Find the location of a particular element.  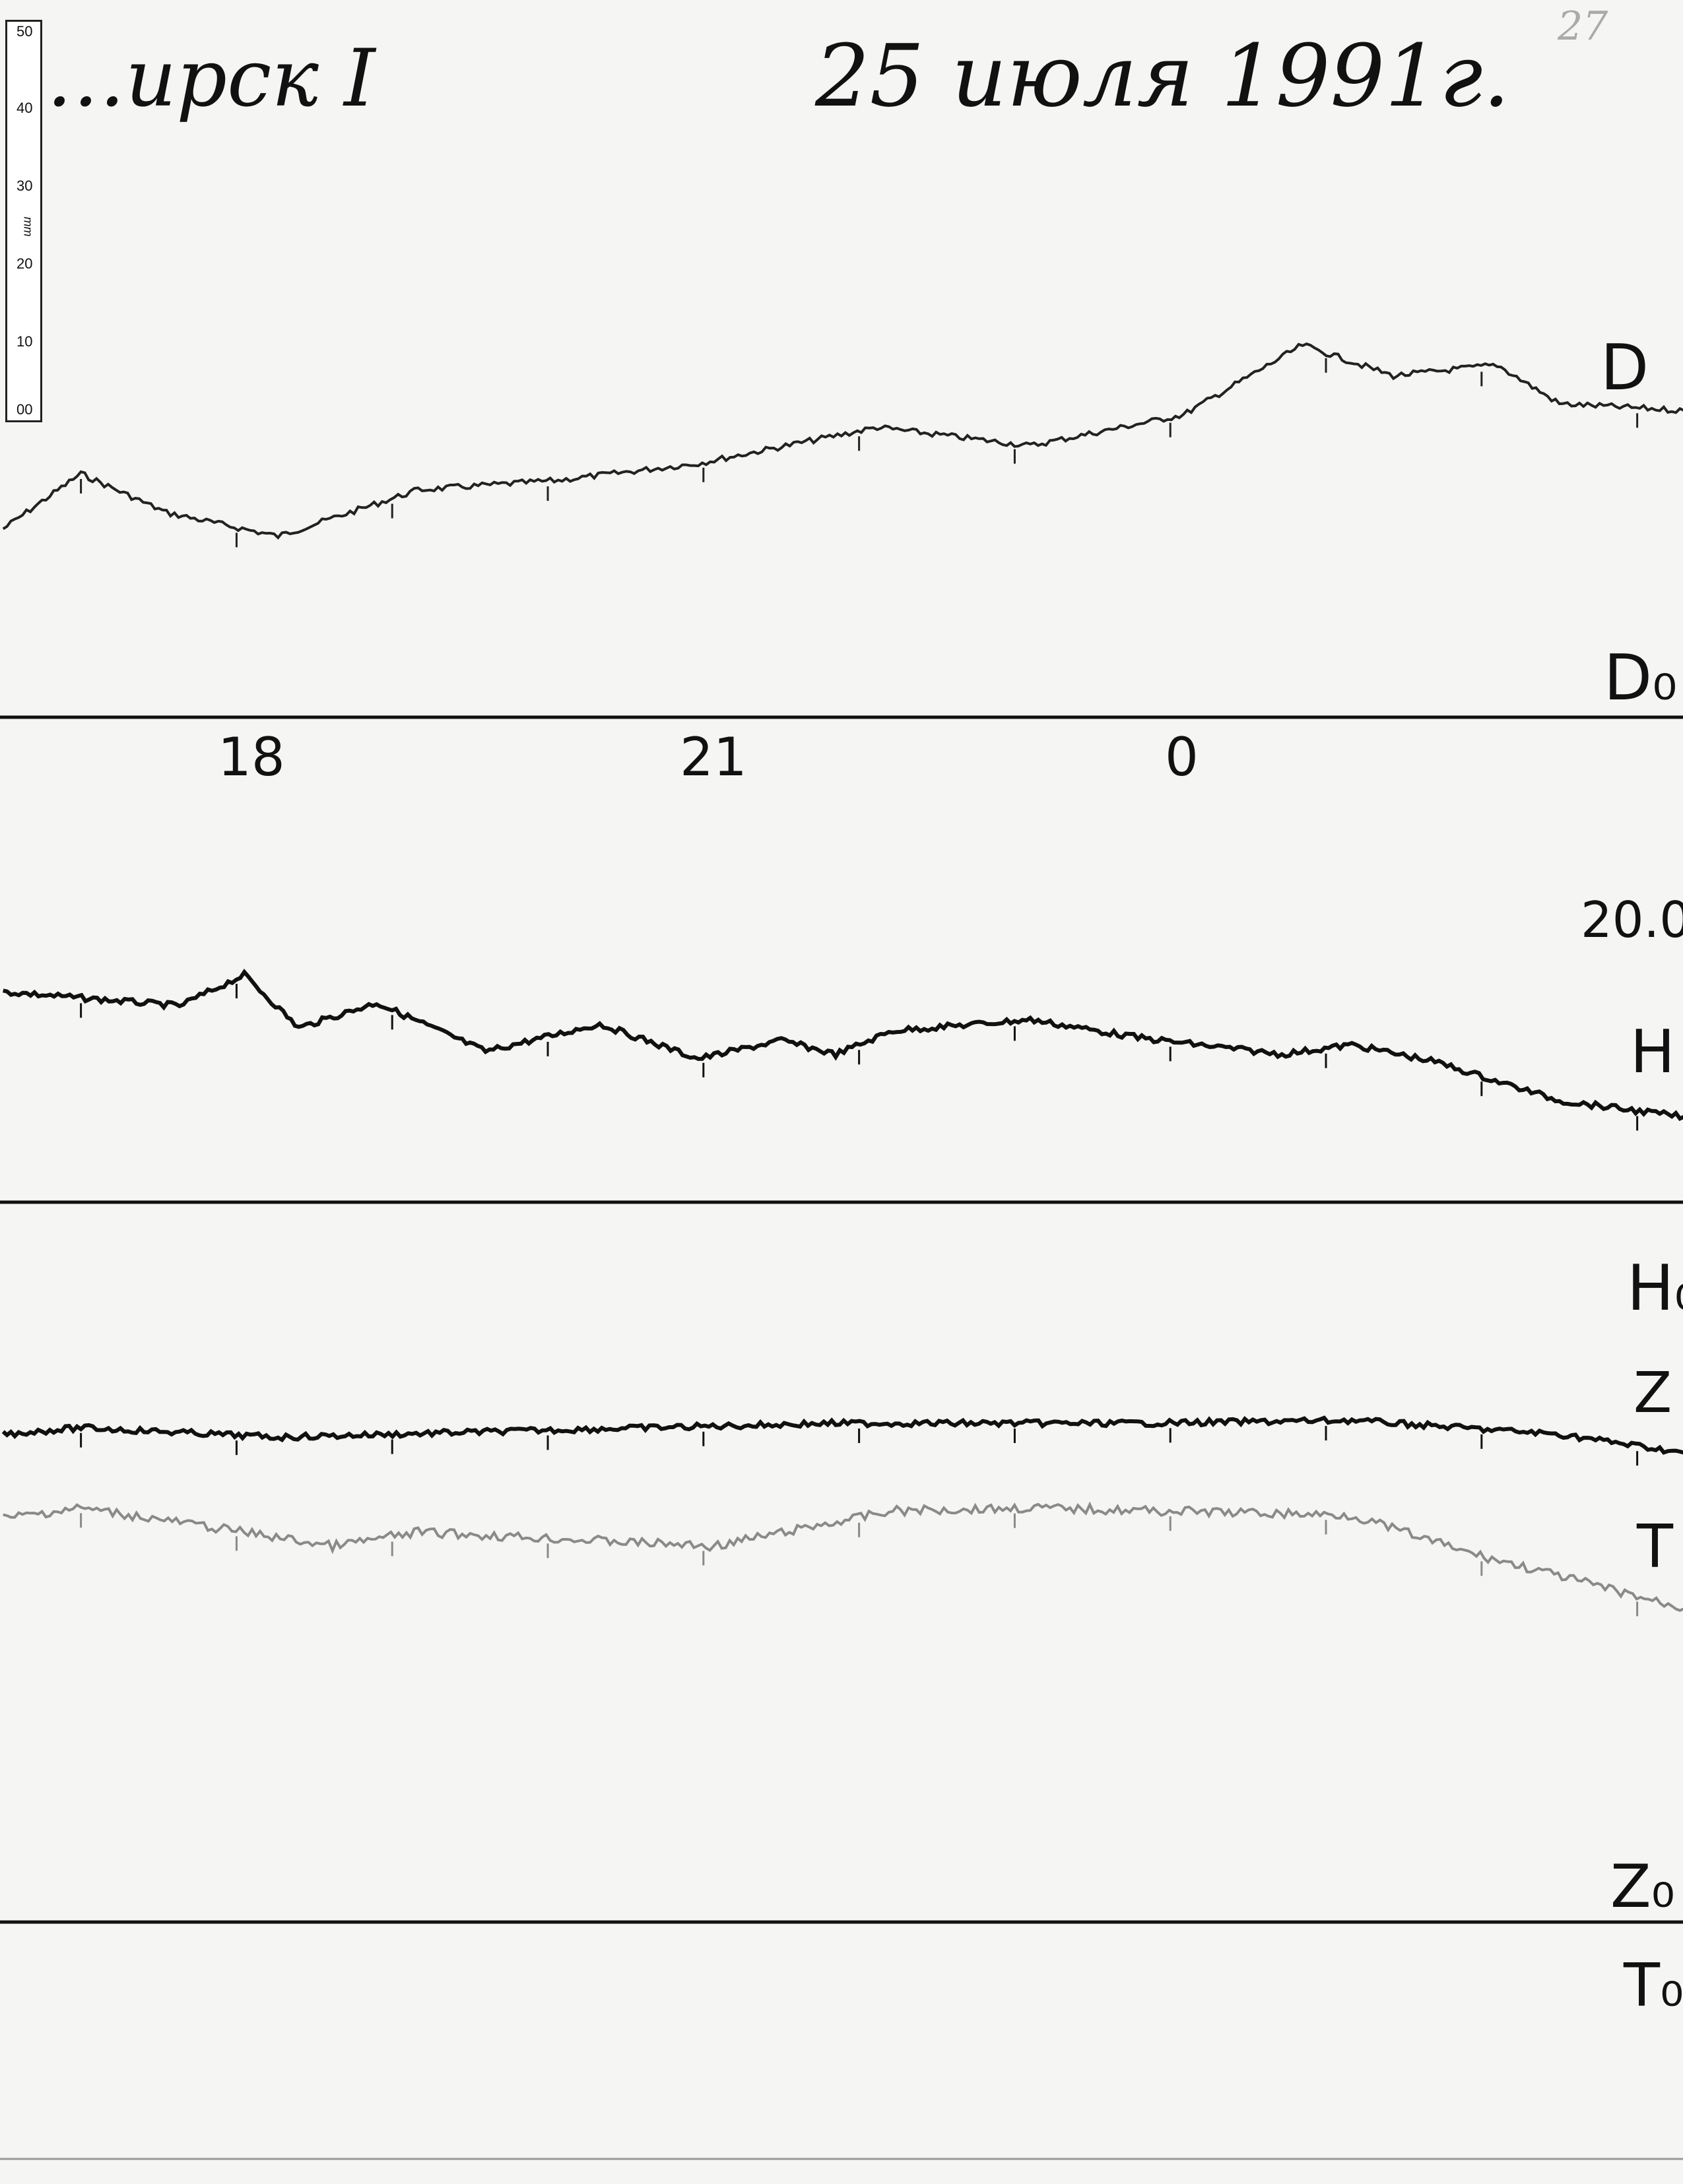

scale-tick-label: 40 is located at coordinates (24, 108).